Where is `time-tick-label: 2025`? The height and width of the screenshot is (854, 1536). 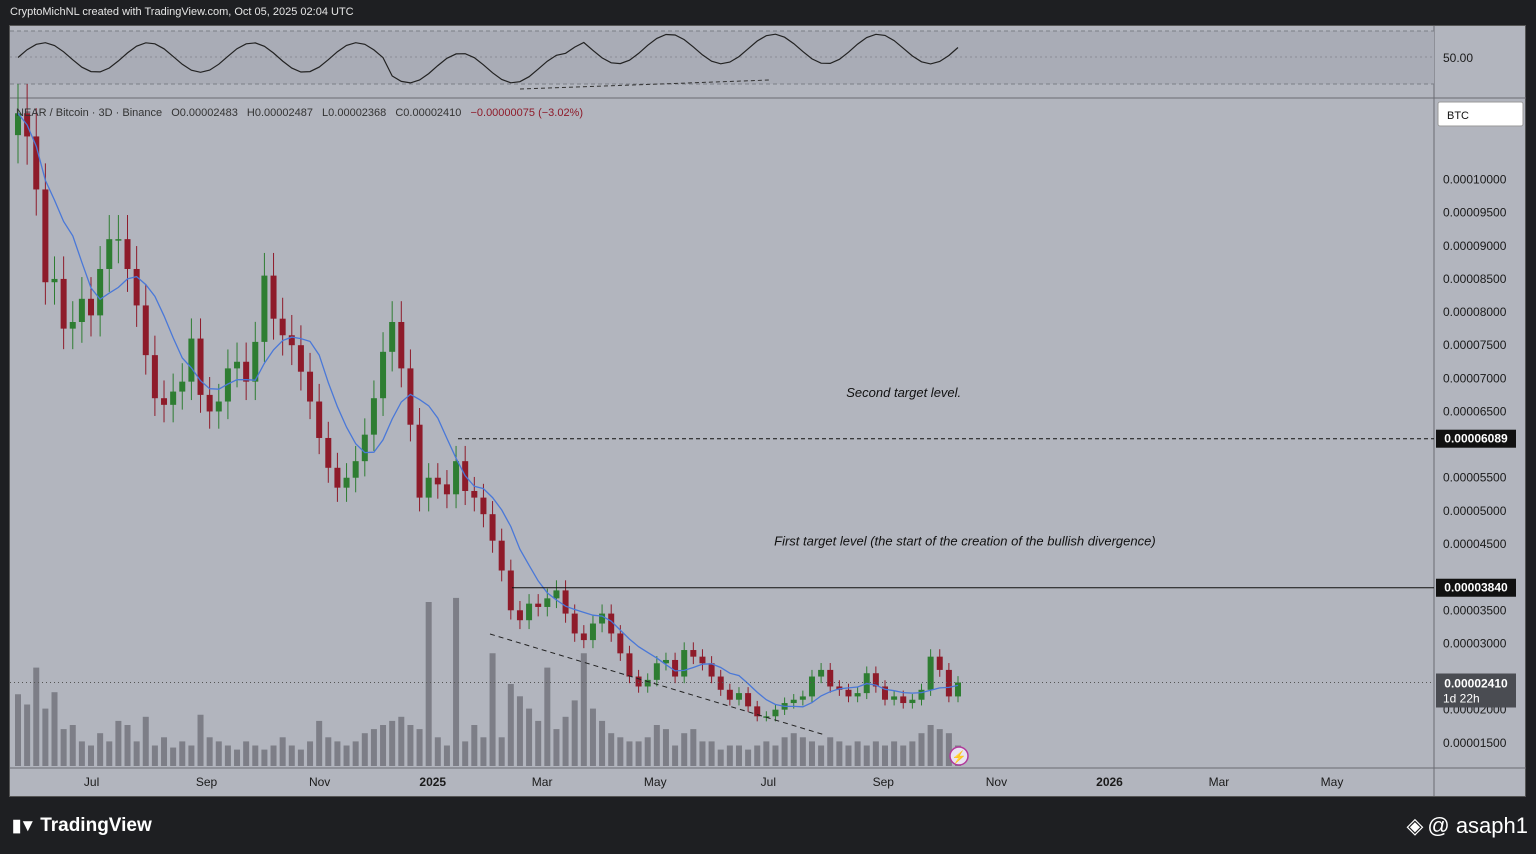 time-tick-label: 2025 is located at coordinates (432, 782).